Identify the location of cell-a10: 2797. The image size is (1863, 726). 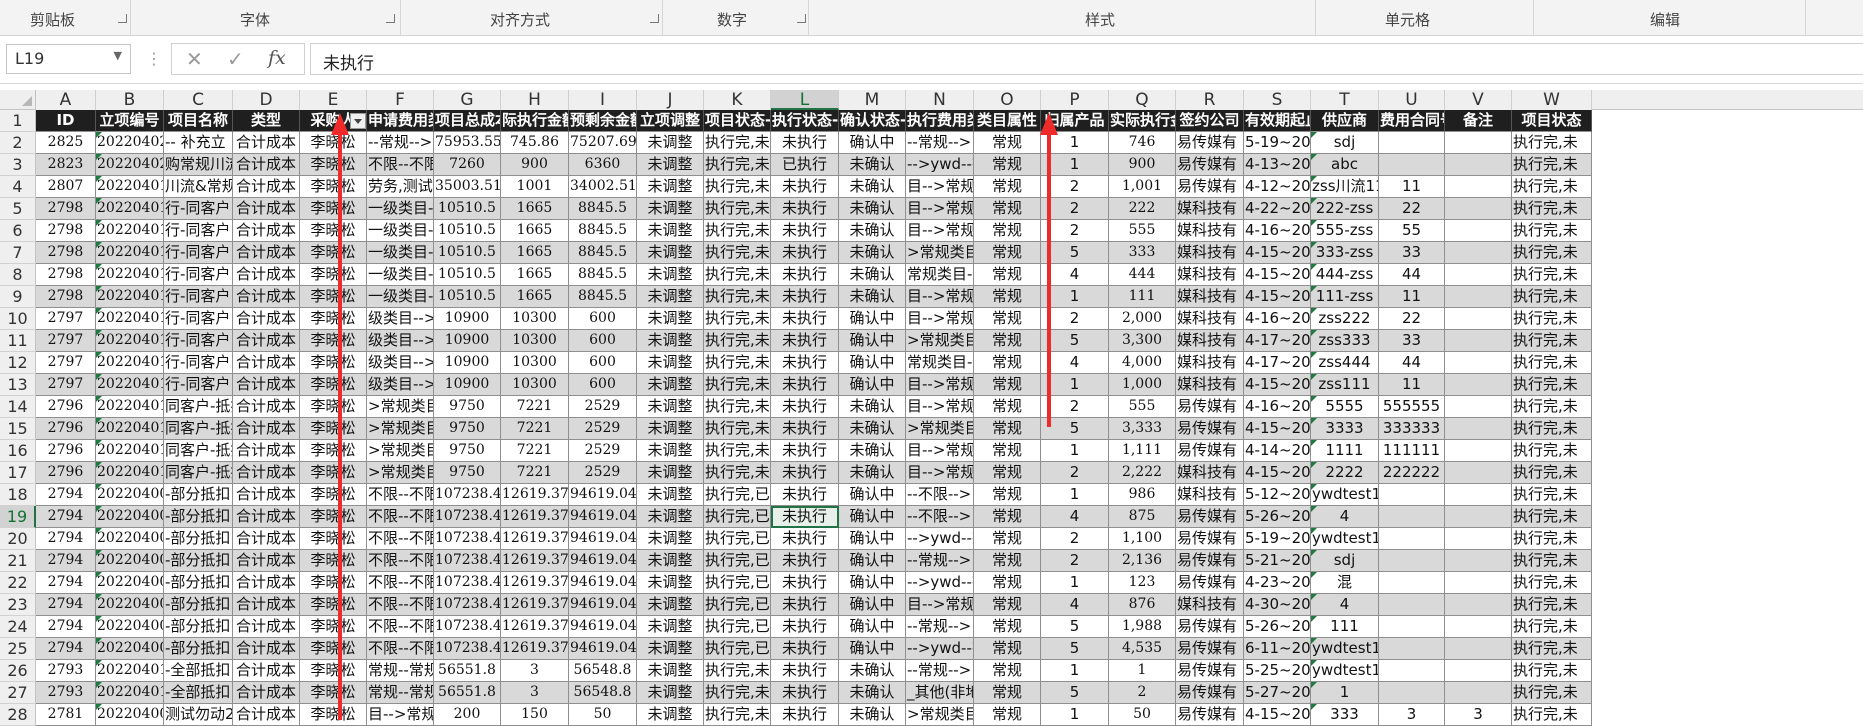
(66, 319).